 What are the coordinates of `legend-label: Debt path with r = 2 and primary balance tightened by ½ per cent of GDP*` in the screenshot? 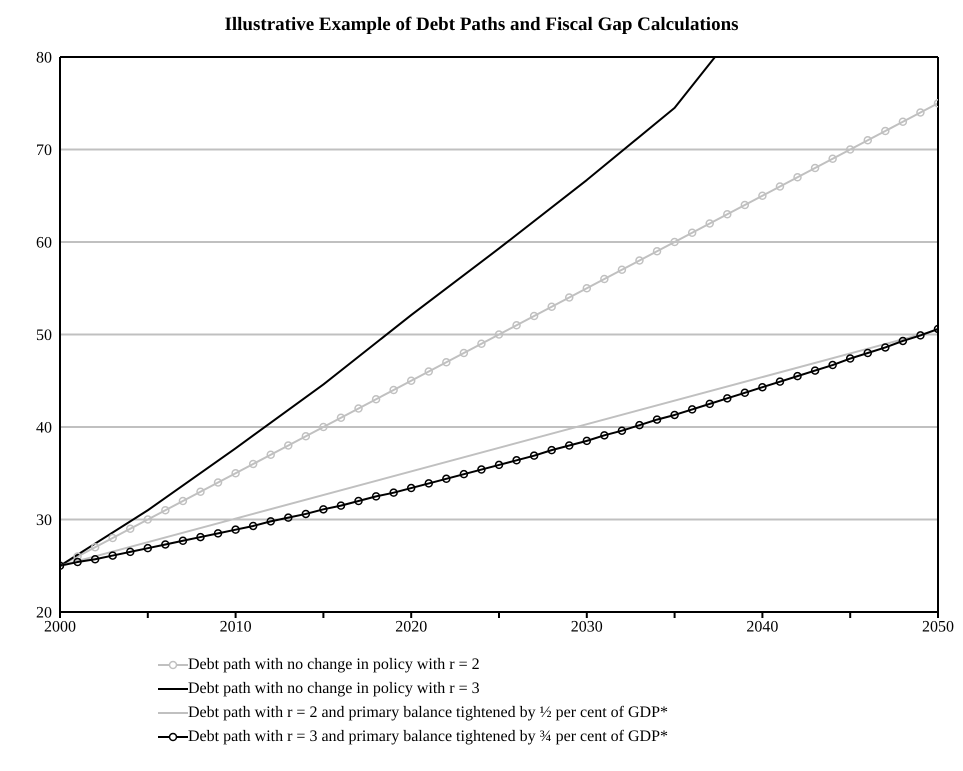 It's located at (428, 713).